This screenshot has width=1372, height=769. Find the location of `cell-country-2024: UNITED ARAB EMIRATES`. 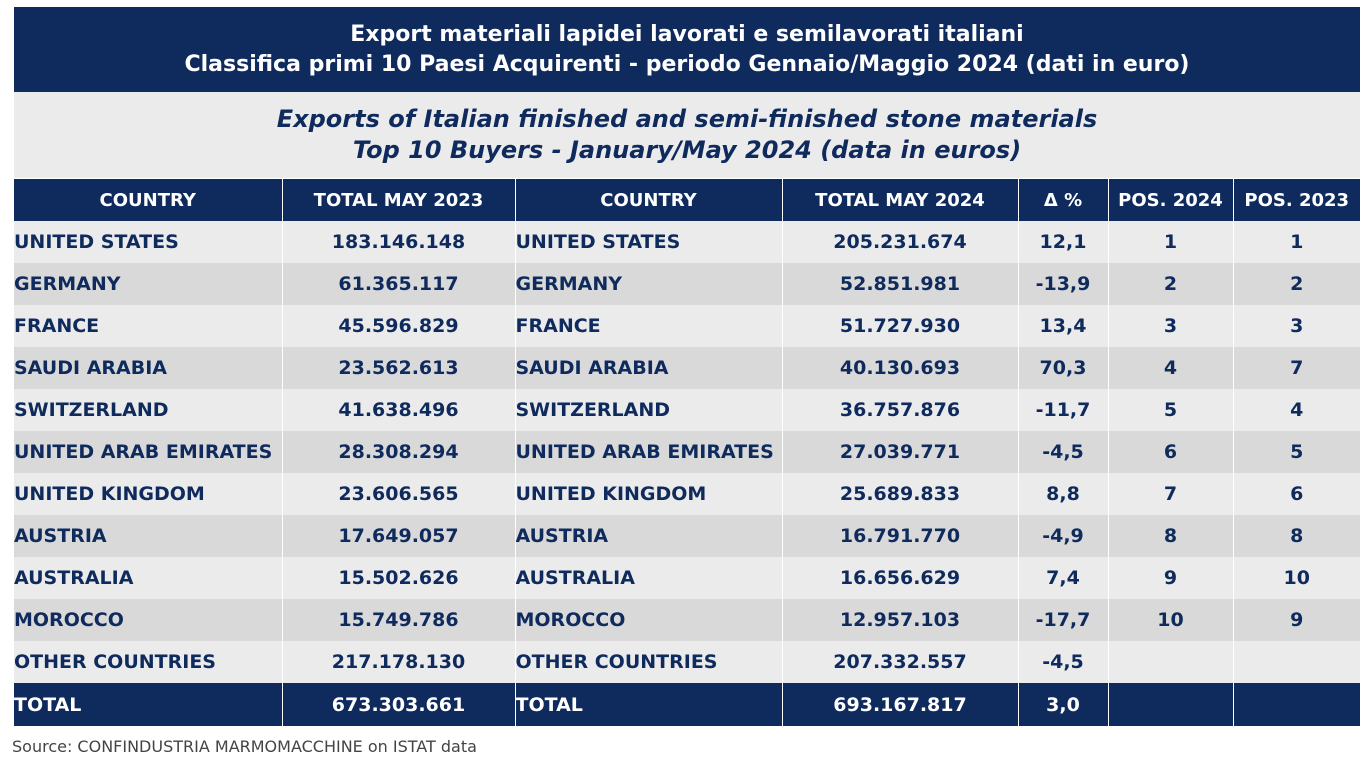

cell-country-2024: UNITED ARAB EMIRATES is located at coordinates (649, 452).